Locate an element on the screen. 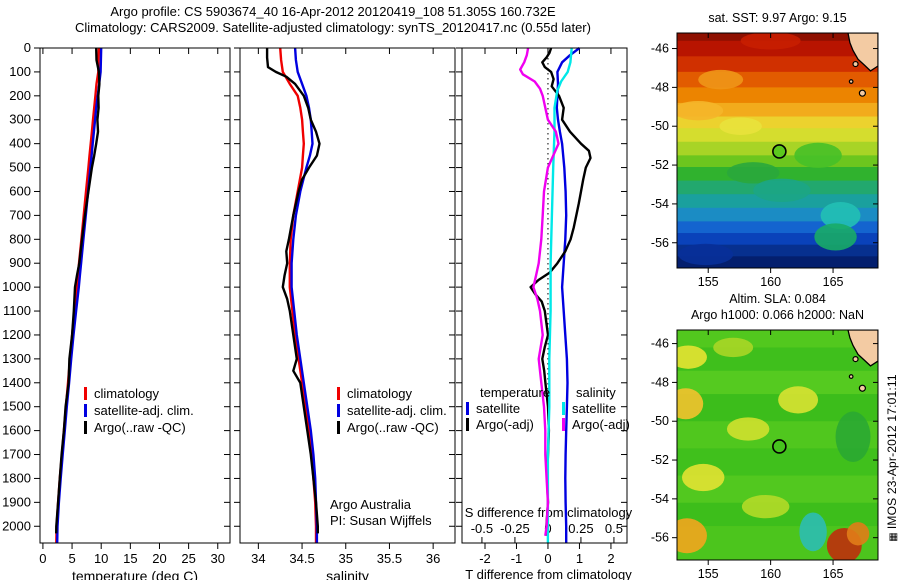 The height and width of the screenshot is (580, 900). y-tick-label: 1400 is located at coordinates (16, 382).